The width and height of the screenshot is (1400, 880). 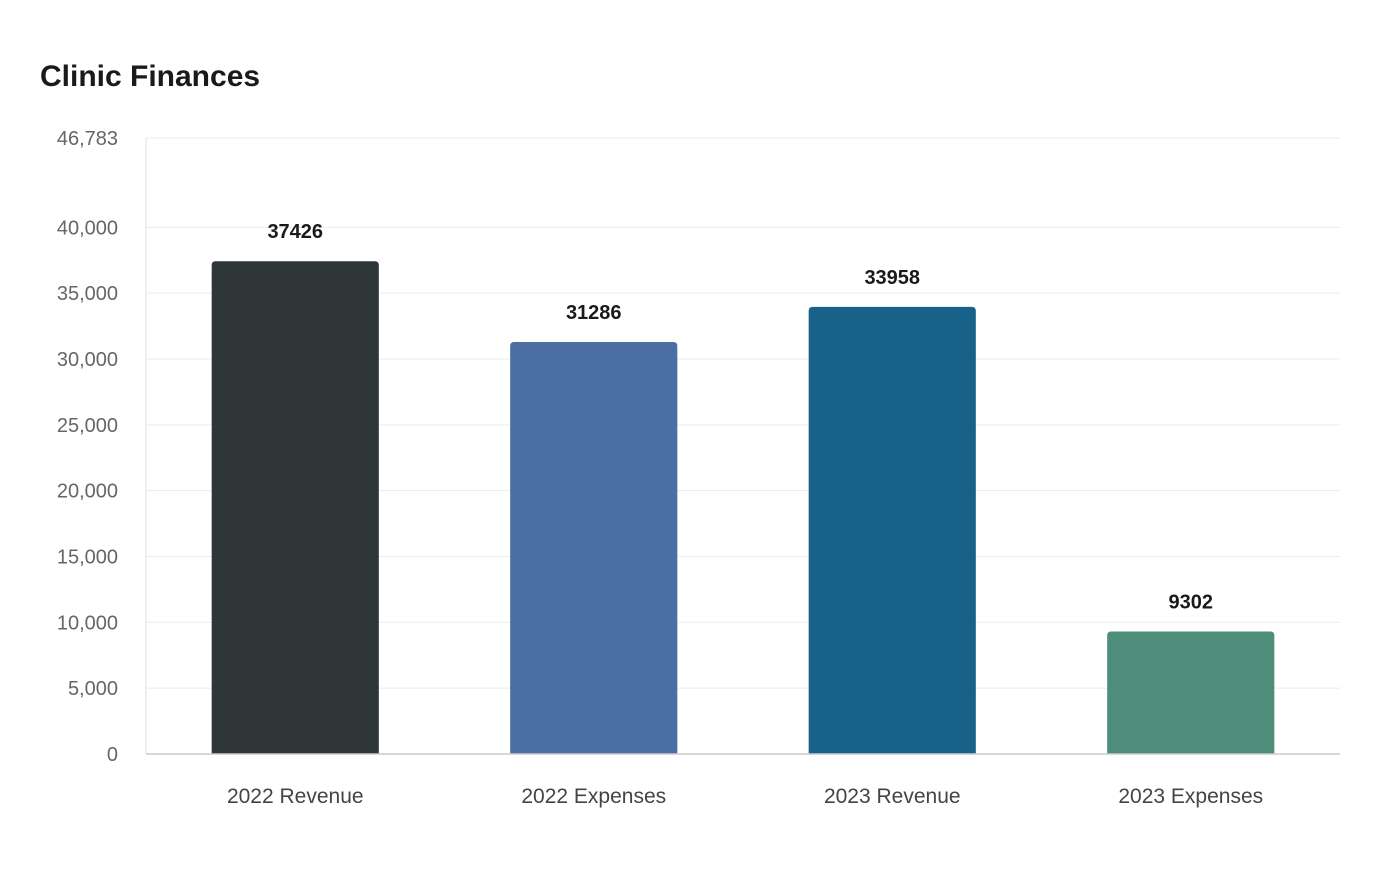 I want to click on y-tick-label: 40,000, so click(x=87, y=228).